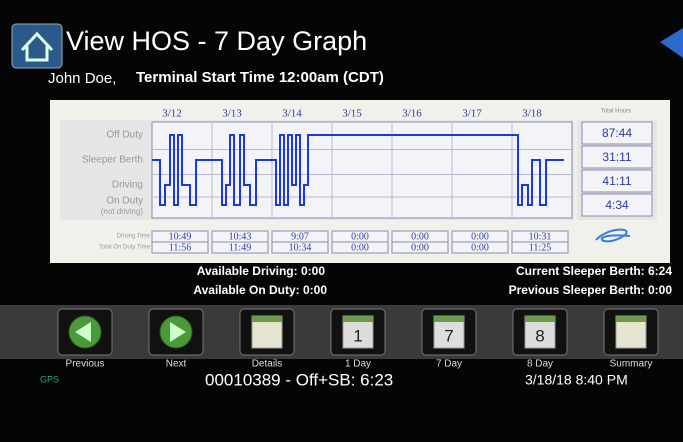 The height and width of the screenshot is (442, 683). Describe the element at coordinates (260, 290) in the screenshot. I see `summary-available-on-duty: Available On Duty: 0:00` at that location.